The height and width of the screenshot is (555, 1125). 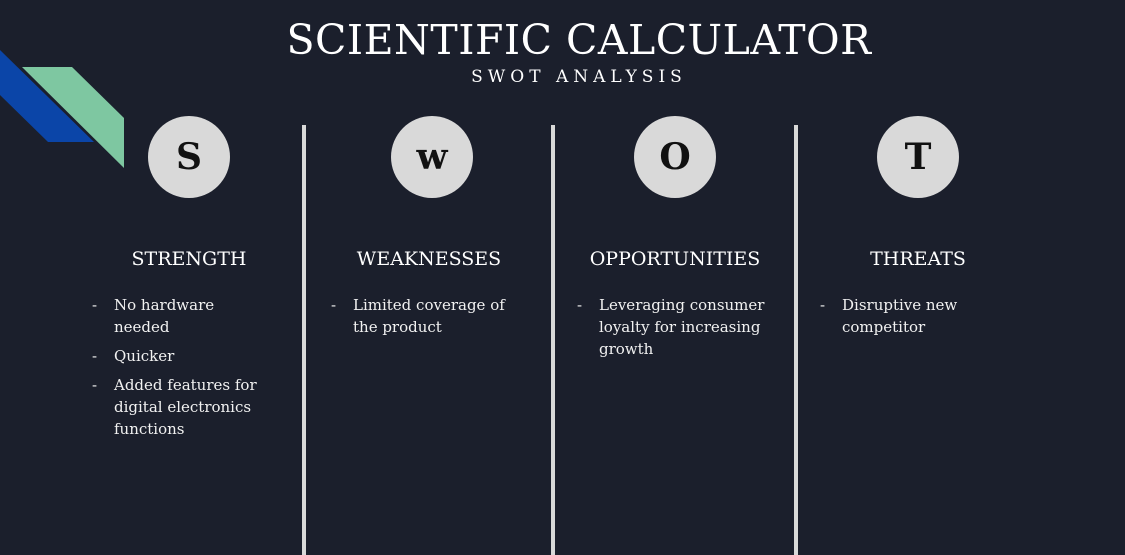 What do you see at coordinates (918, 157) in the screenshot?
I see `letter-circle-threats: T` at bounding box center [918, 157].